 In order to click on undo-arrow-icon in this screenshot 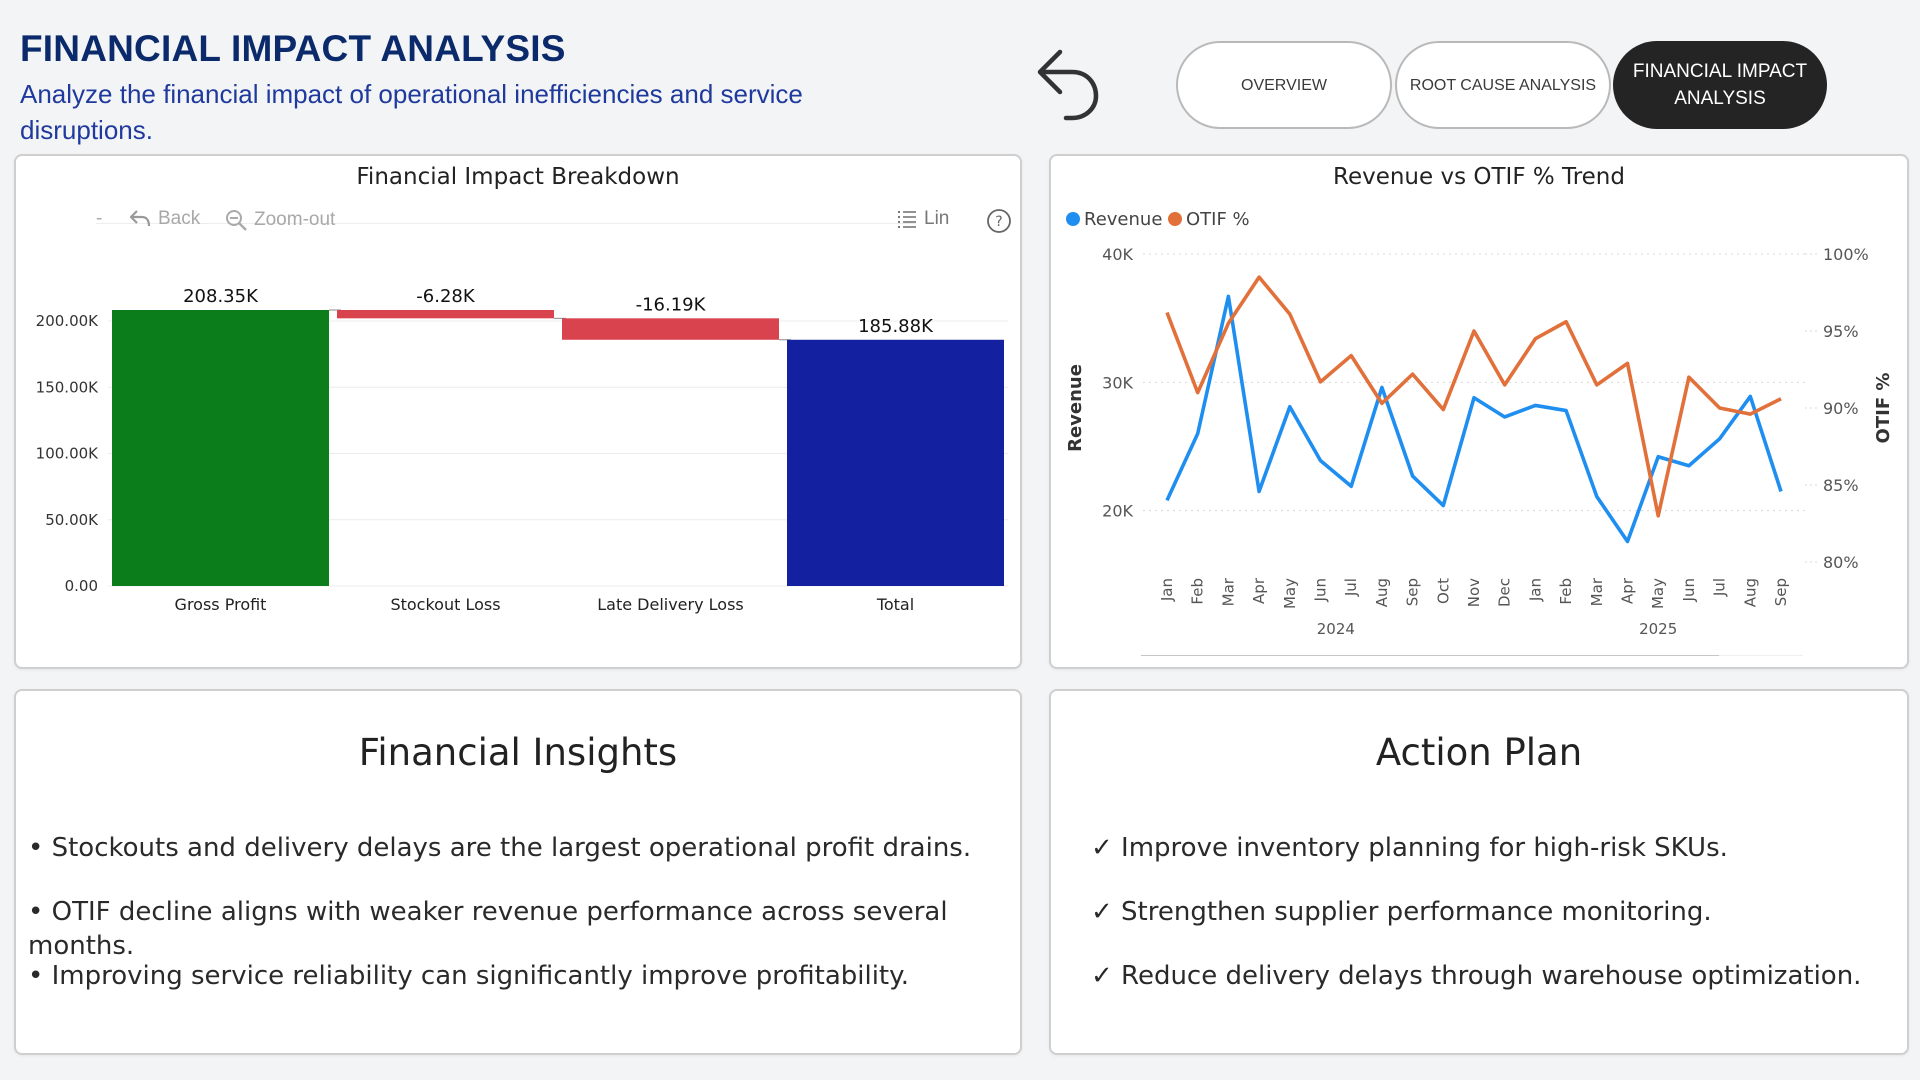, I will do `click(1066, 84)`.